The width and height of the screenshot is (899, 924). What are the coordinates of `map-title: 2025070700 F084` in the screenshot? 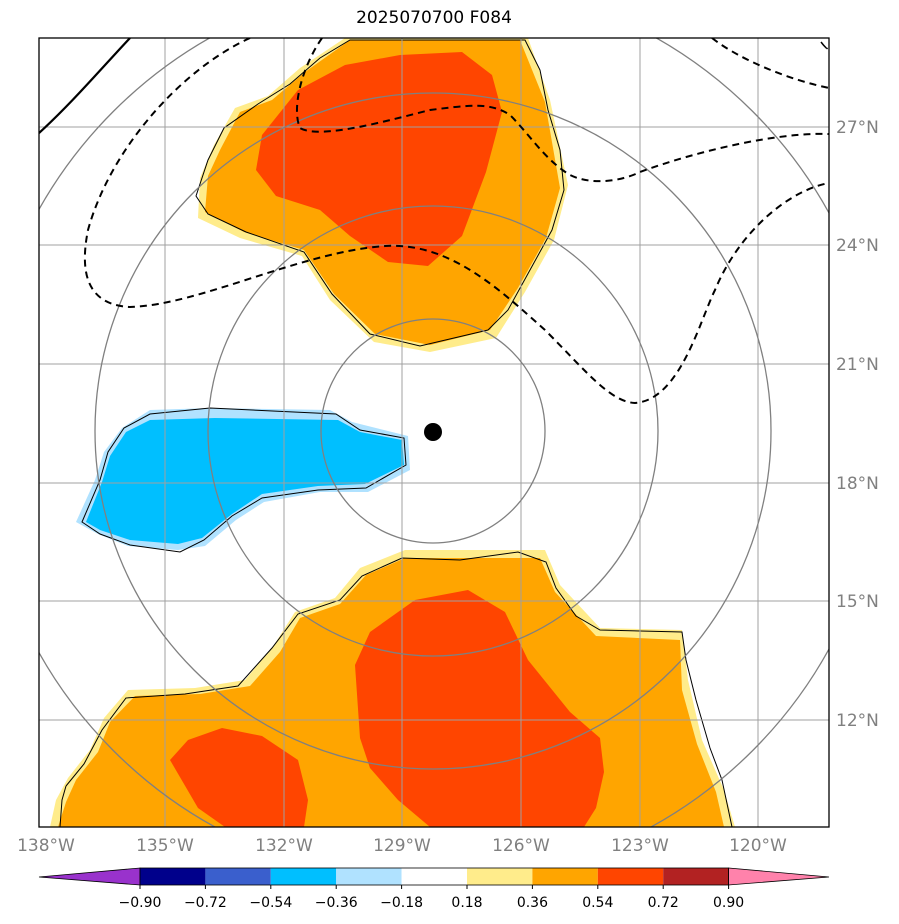 It's located at (434, 18).